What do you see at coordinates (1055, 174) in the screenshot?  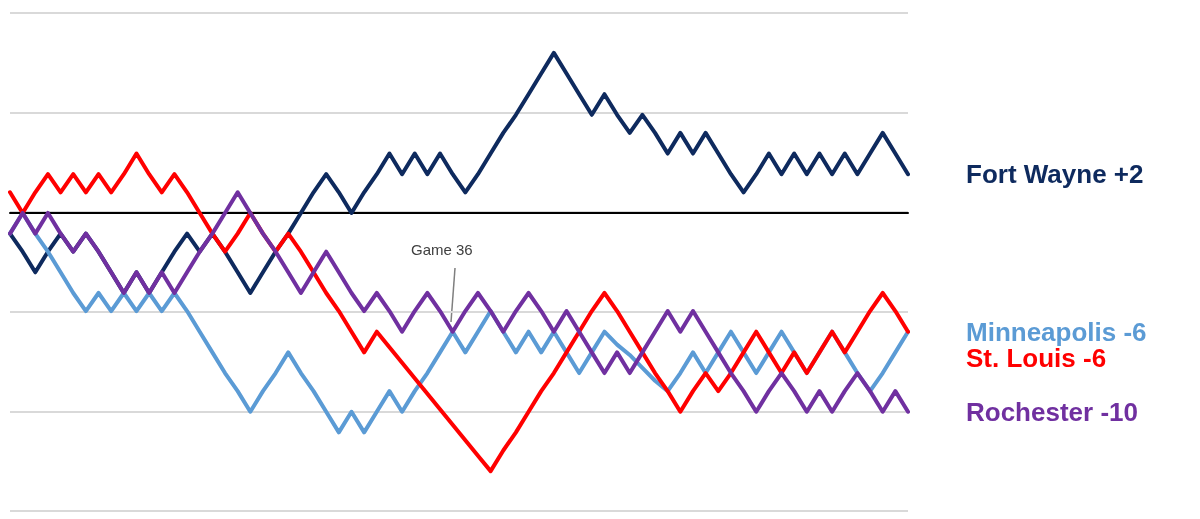 I see `text: Fort Wayne +2` at bounding box center [1055, 174].